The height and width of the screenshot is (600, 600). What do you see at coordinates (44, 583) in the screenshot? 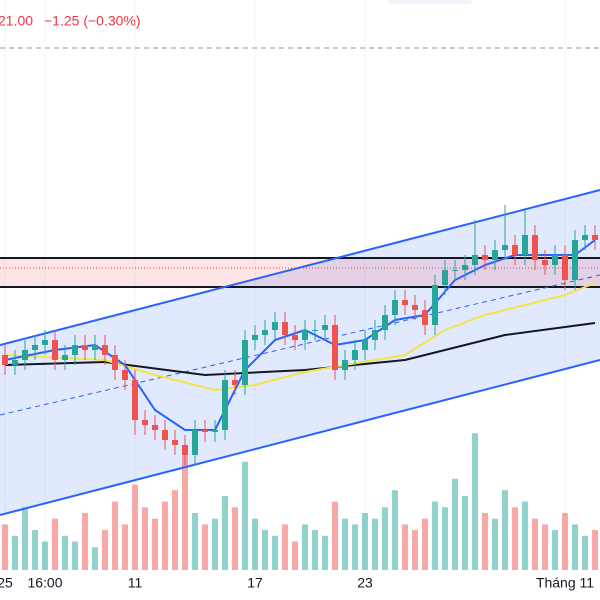
I see `x-tick-label: 16:00` at bounding box center [44, 583].